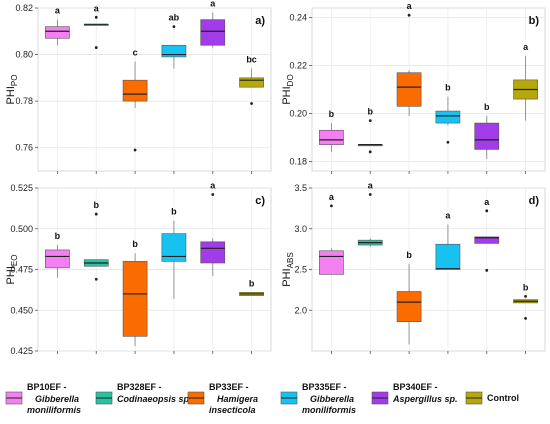 Image resolution: width=550 pixels, height=424 pixels. I want to click on legend-label-code: BP10EF -, so click(47, 387).